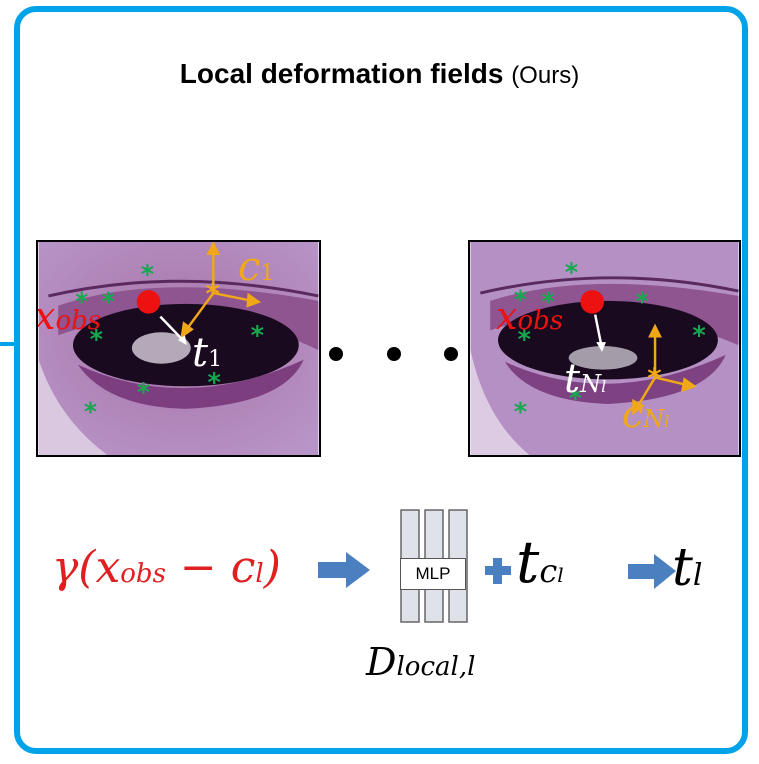 The image size is (759, 764). What do you see at coordinates (169, 335) in the screenshot?
I see `panel-1-annotations: * * * * * * * * *` at bounding box center [169, 335].